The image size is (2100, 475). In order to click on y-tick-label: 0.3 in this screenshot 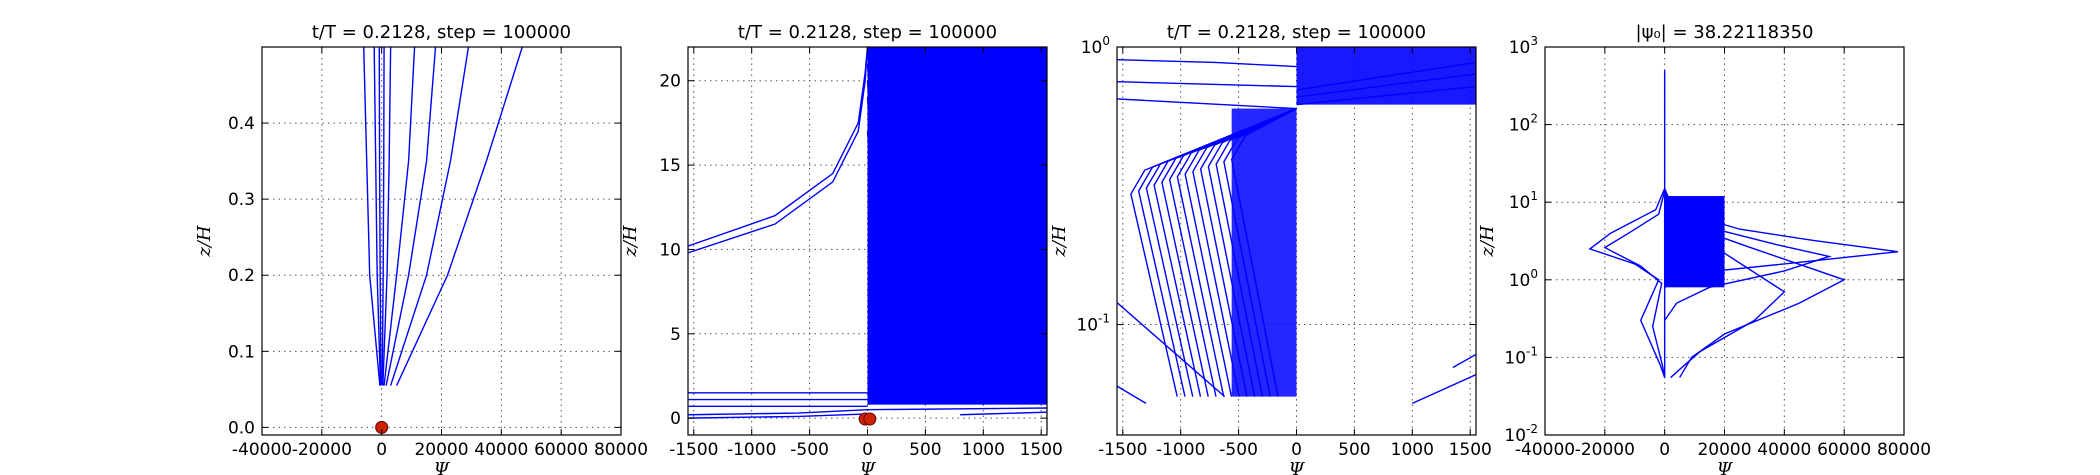, I will do `click(241, 200)`.